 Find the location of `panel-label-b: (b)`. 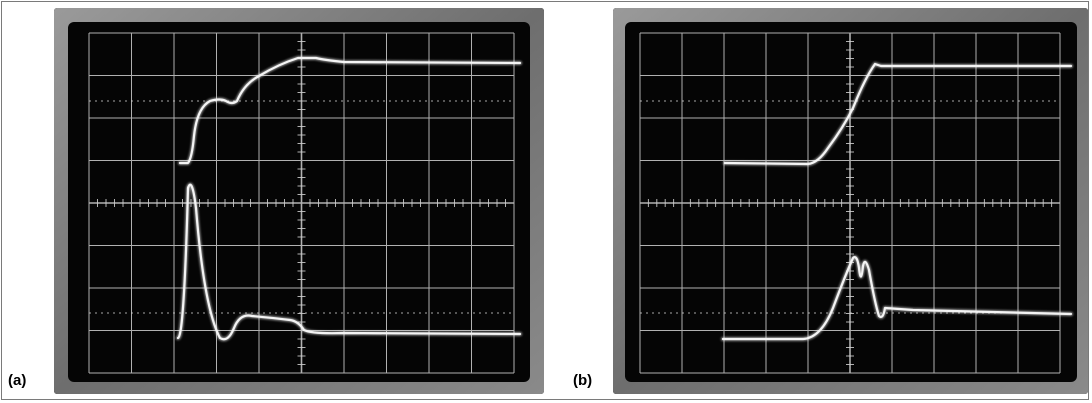

panel-label-b: (b) is located at coordinates (583, 380).